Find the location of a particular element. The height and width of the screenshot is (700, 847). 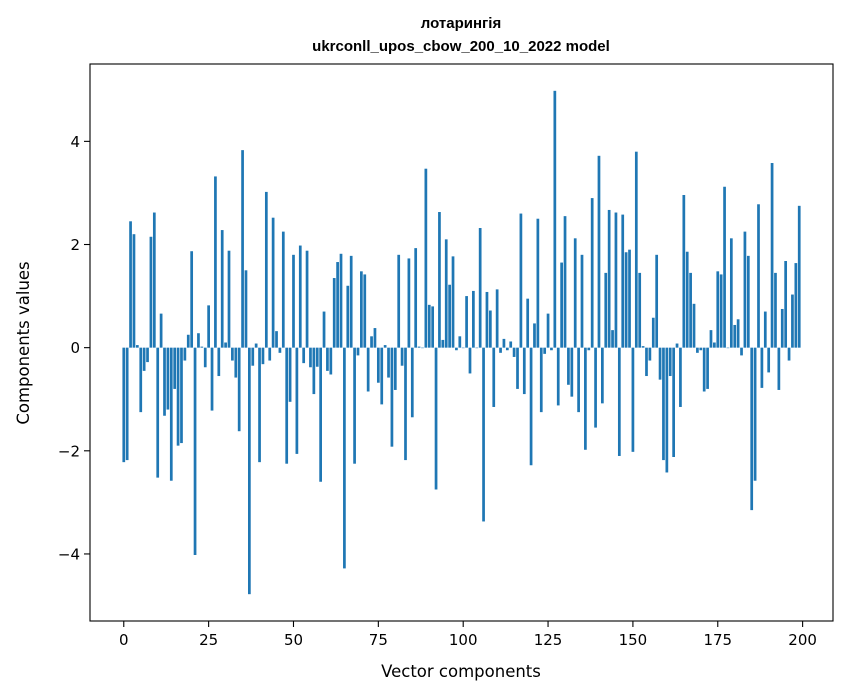

y-axis-ticks: −4 −2 0 2 4 is located at coordinates (74, 348).